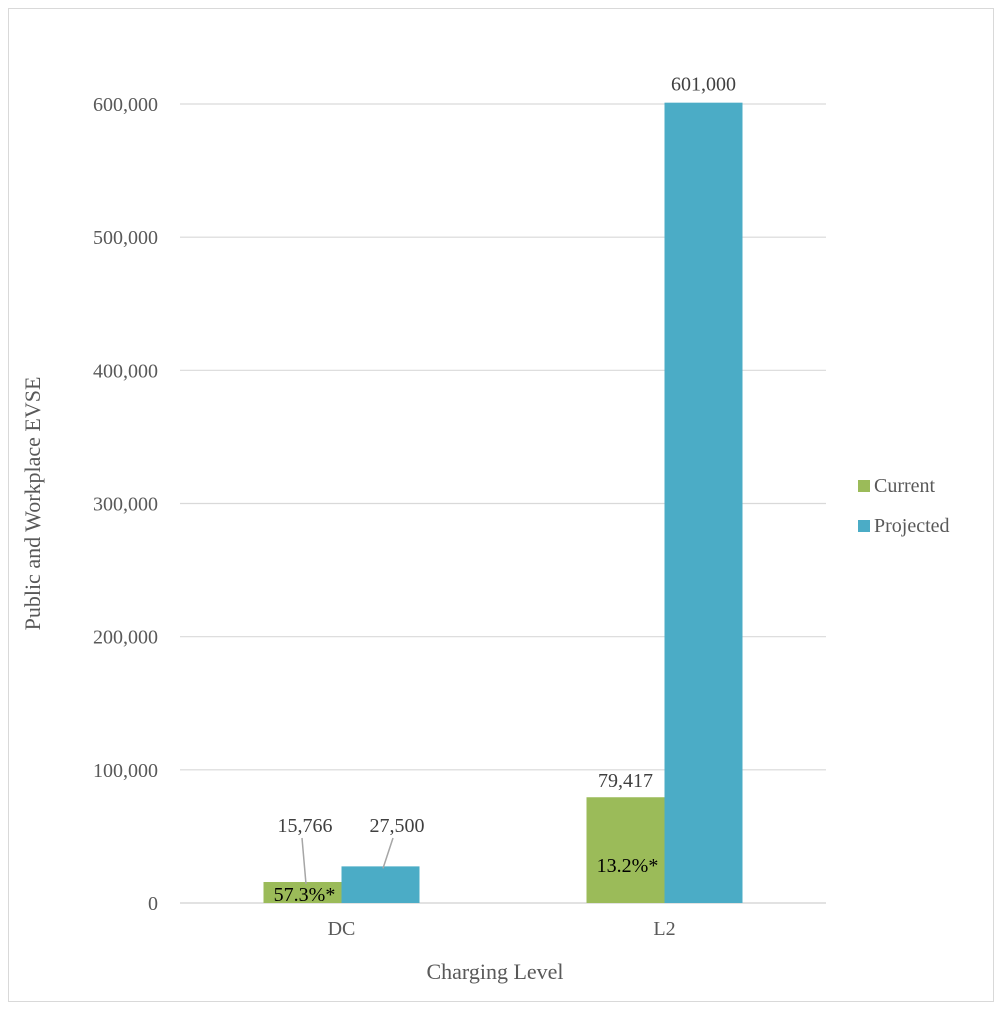 The width and height of the screenshot is (1003, 1010). Describe the element at coordinates (625, 781) in the screenshot. I see `data-label-current-l2: 79,417` at that location.